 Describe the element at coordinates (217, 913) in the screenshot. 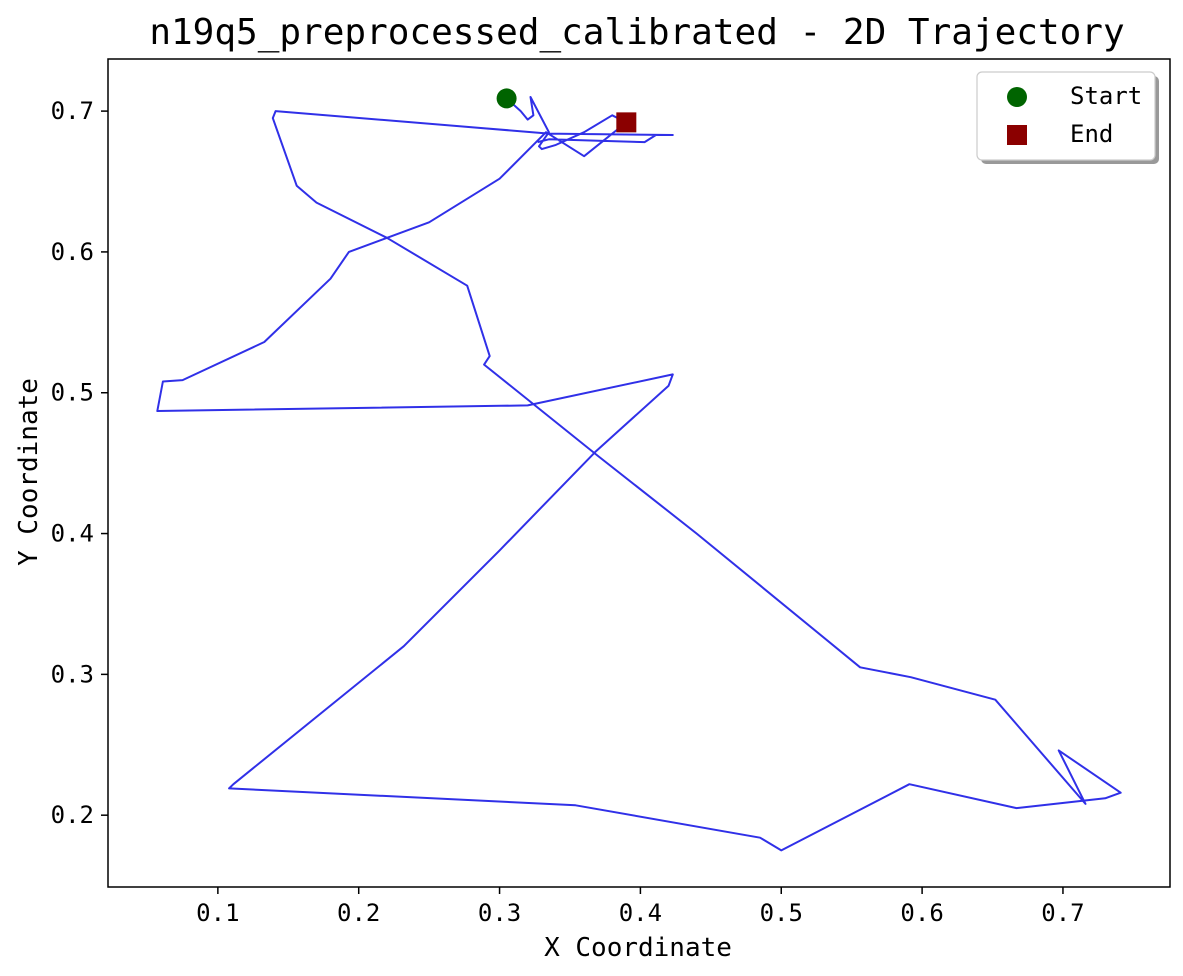

I see `x-tick-label: 0.1` at that location.